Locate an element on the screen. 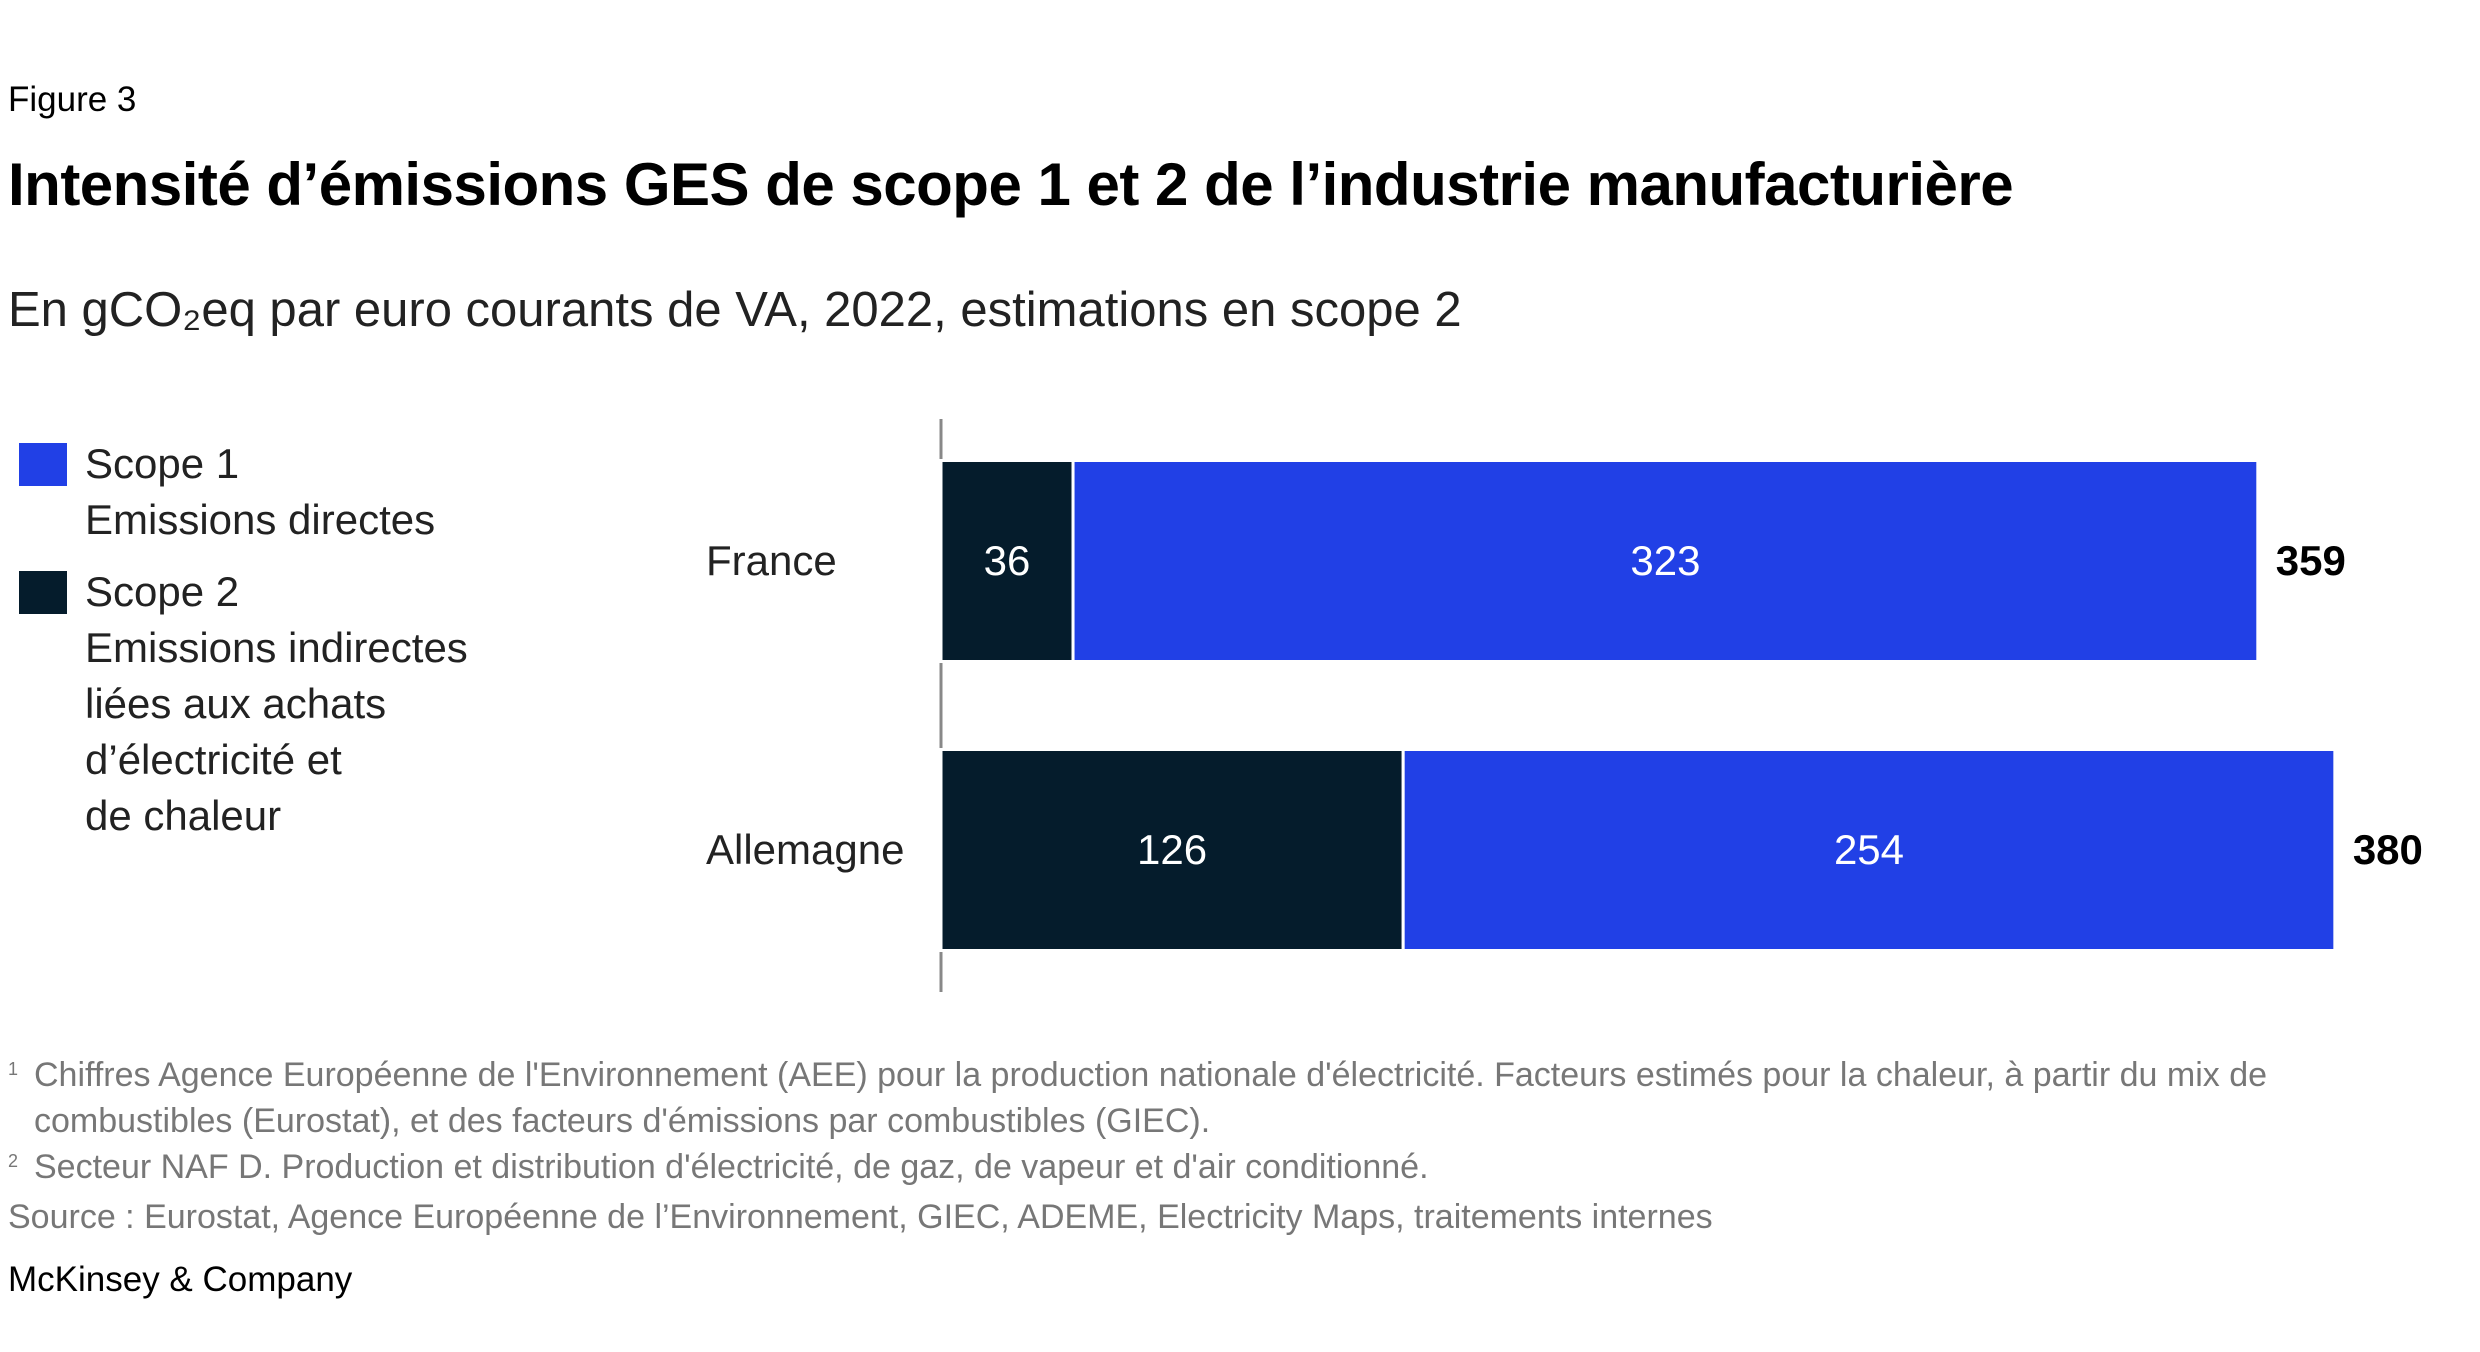 The width and height of the screenshot is (2480, 1352). legend-label: Scope 2 is located at coordinates (162, 591).